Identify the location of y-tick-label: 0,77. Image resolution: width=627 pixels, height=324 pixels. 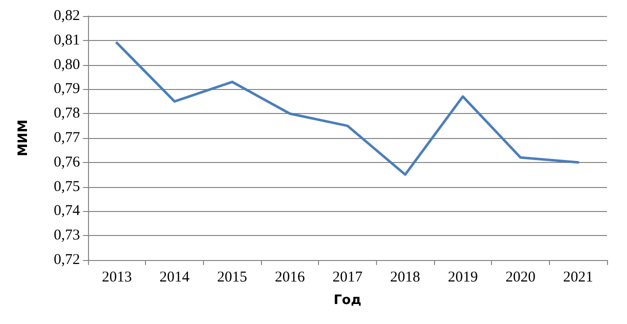
(67, 138).